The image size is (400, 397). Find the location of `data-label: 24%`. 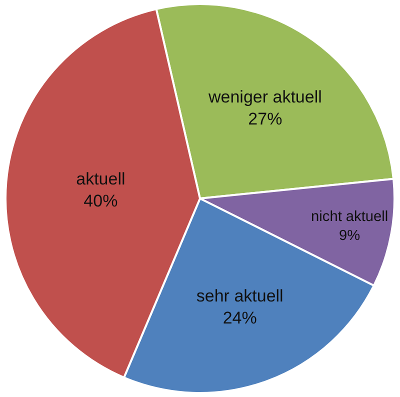

data-label: 24% is located at coordinates (239, 318).